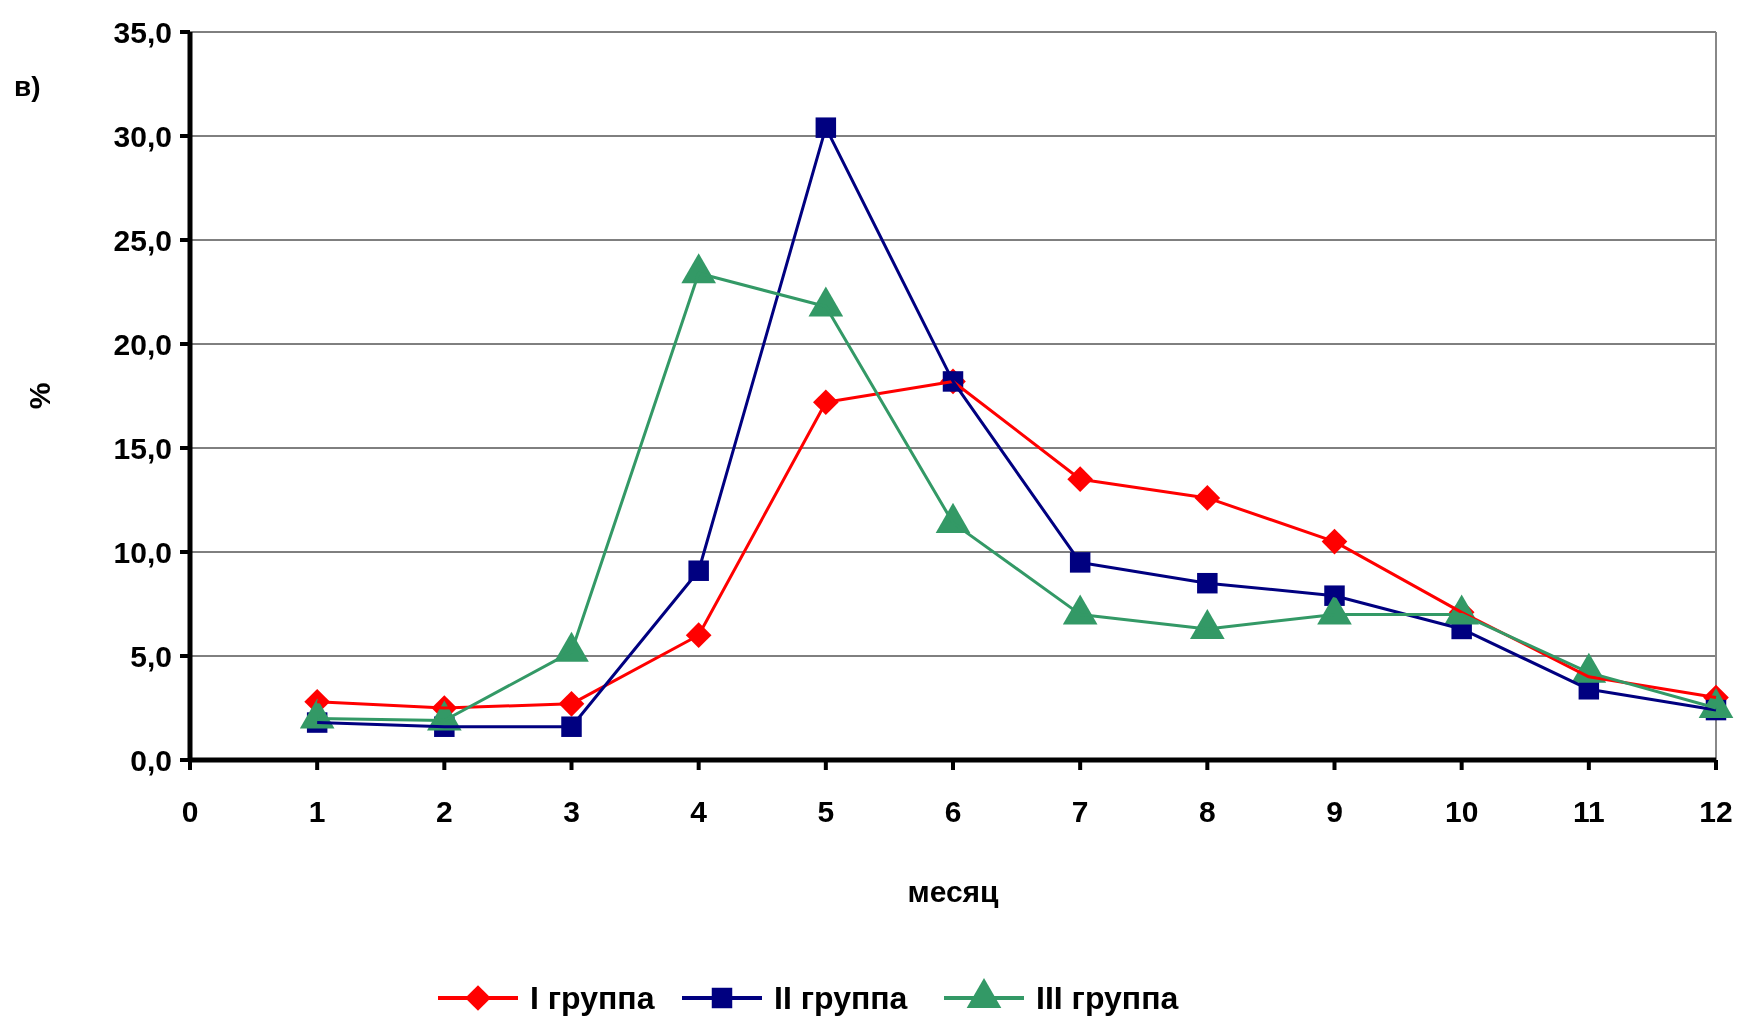 The height and width of the screenshot is (1023, 1742). What do you see at coordinates (953, 891) in the screenshot?
I see `x-axis-title: месяц` at bounding box center [953, 891].